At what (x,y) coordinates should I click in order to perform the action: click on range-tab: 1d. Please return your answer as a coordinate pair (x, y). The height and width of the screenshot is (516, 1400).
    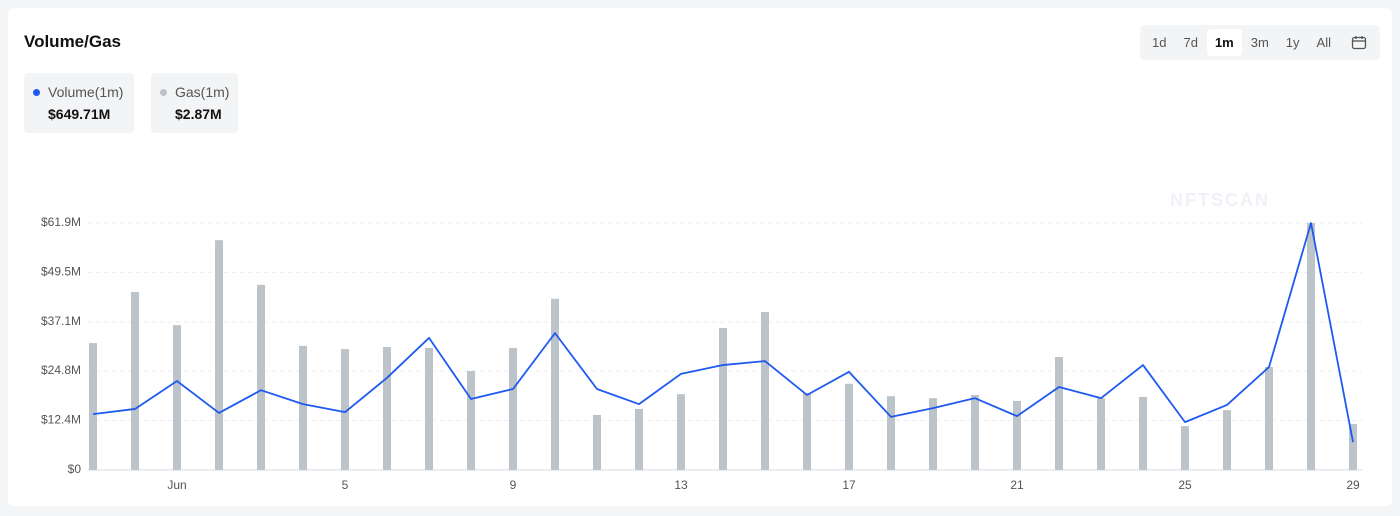
    Looking at the image, I should click on (1159, 42).